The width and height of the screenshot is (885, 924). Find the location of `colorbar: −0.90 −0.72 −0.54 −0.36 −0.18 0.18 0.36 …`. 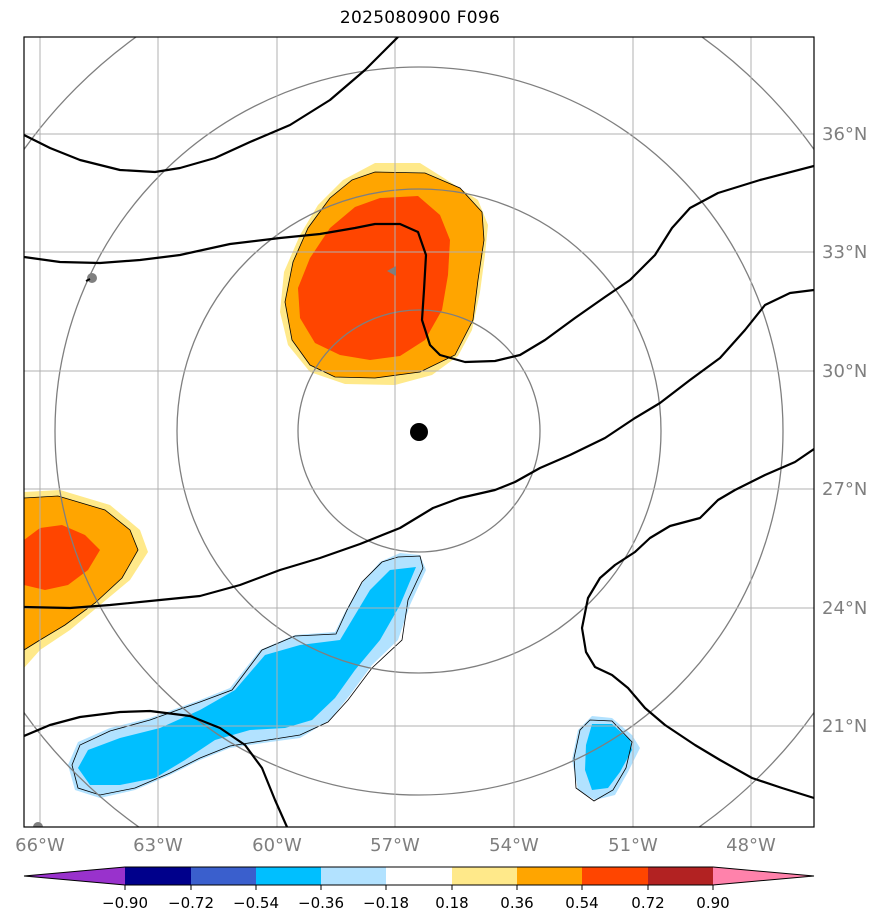

colorbar: −0.90 −0.72 −0.54 −0.36 −0.18 0.18 0.36 … is located at coordinates (419, 889).